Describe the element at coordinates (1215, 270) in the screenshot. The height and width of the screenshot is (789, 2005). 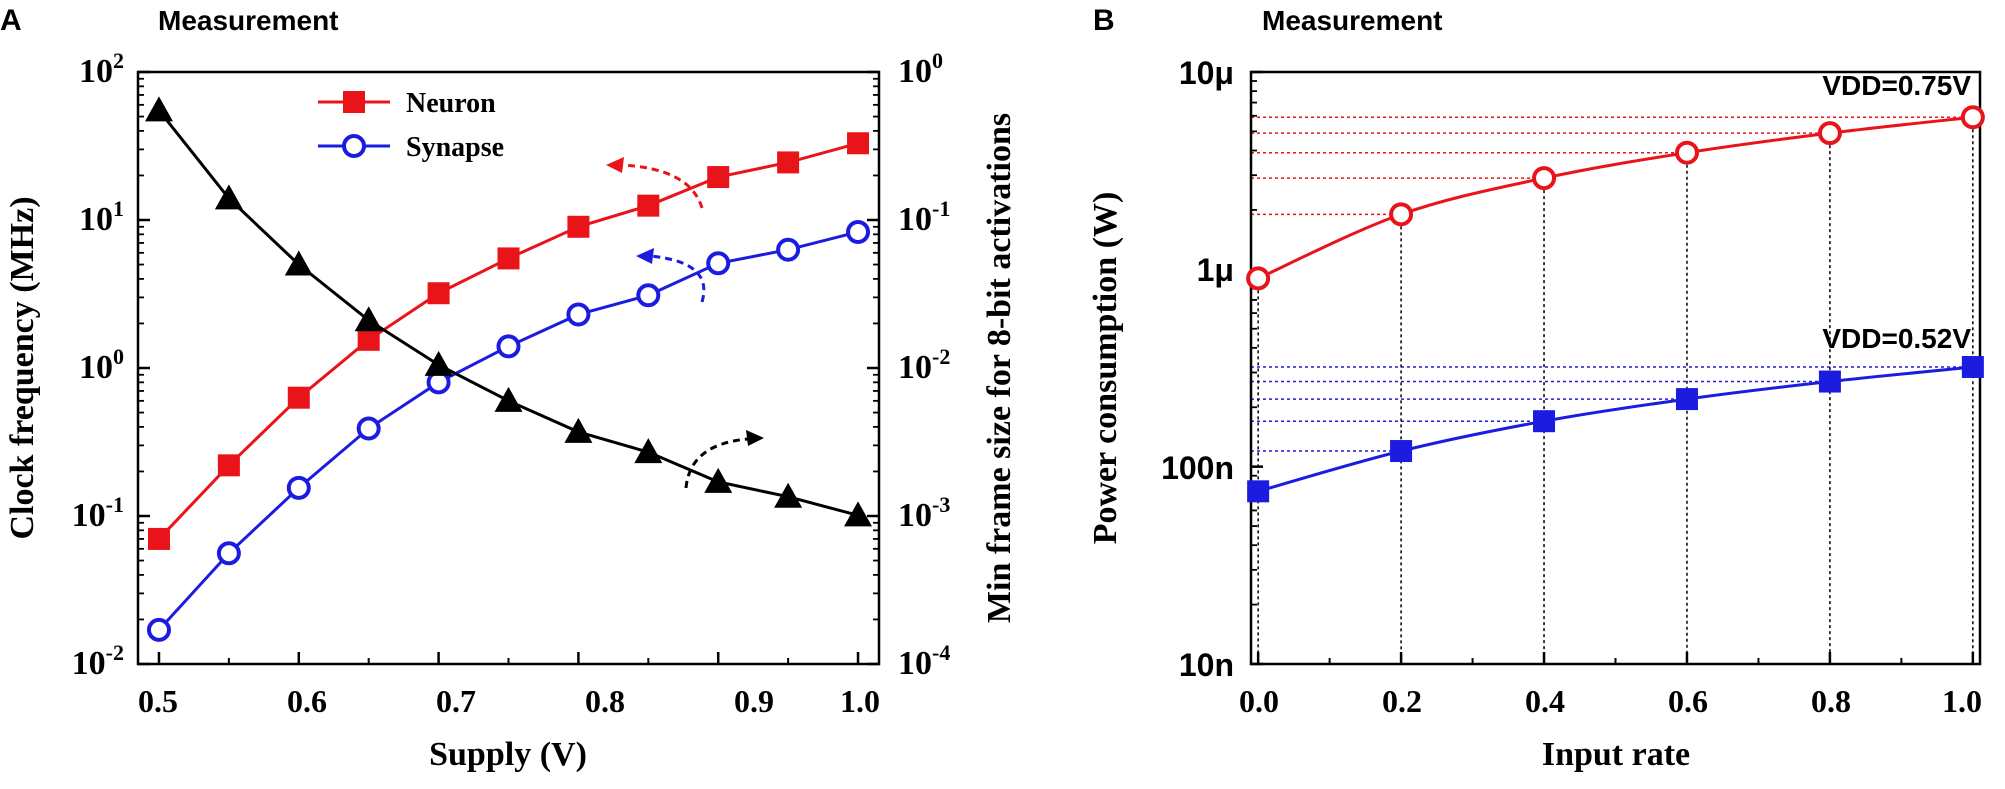
I see `panel-b-y-tick-label: 1μ` at that location.